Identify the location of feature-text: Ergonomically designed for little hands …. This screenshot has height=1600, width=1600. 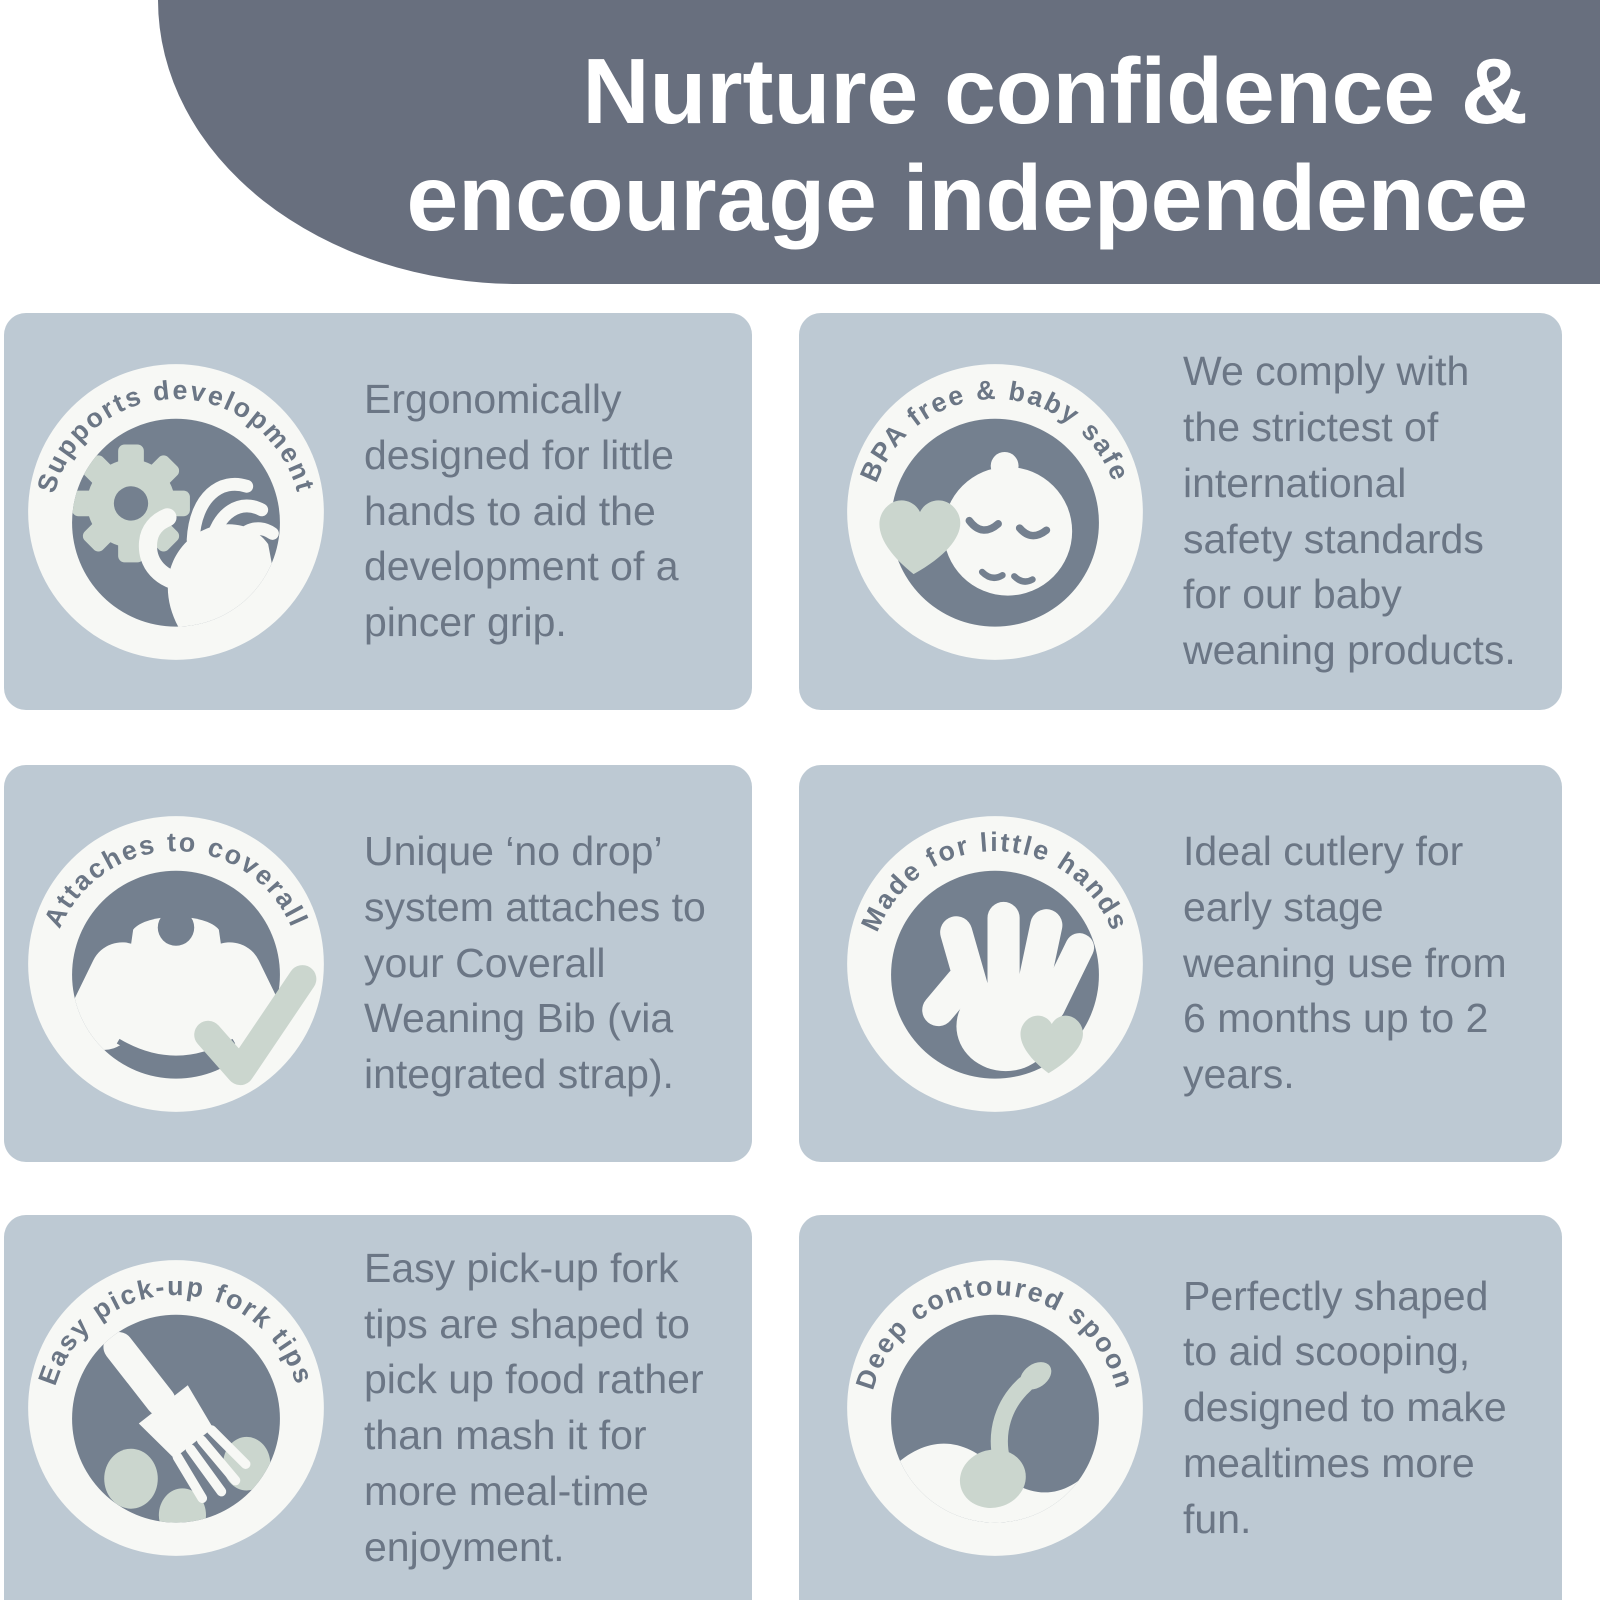
(521, 511).